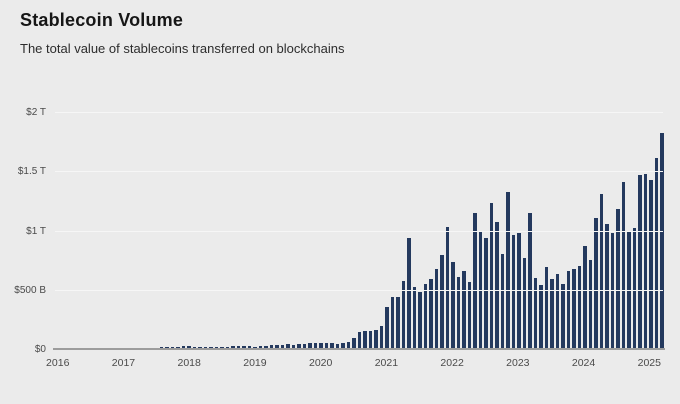 The height and width of the screenshot is (404, 680). What do you see at coordinates (102, 20) in the screenshot?
I see `page-title: Stablecoin Volume` at bounding box center [102, 20].